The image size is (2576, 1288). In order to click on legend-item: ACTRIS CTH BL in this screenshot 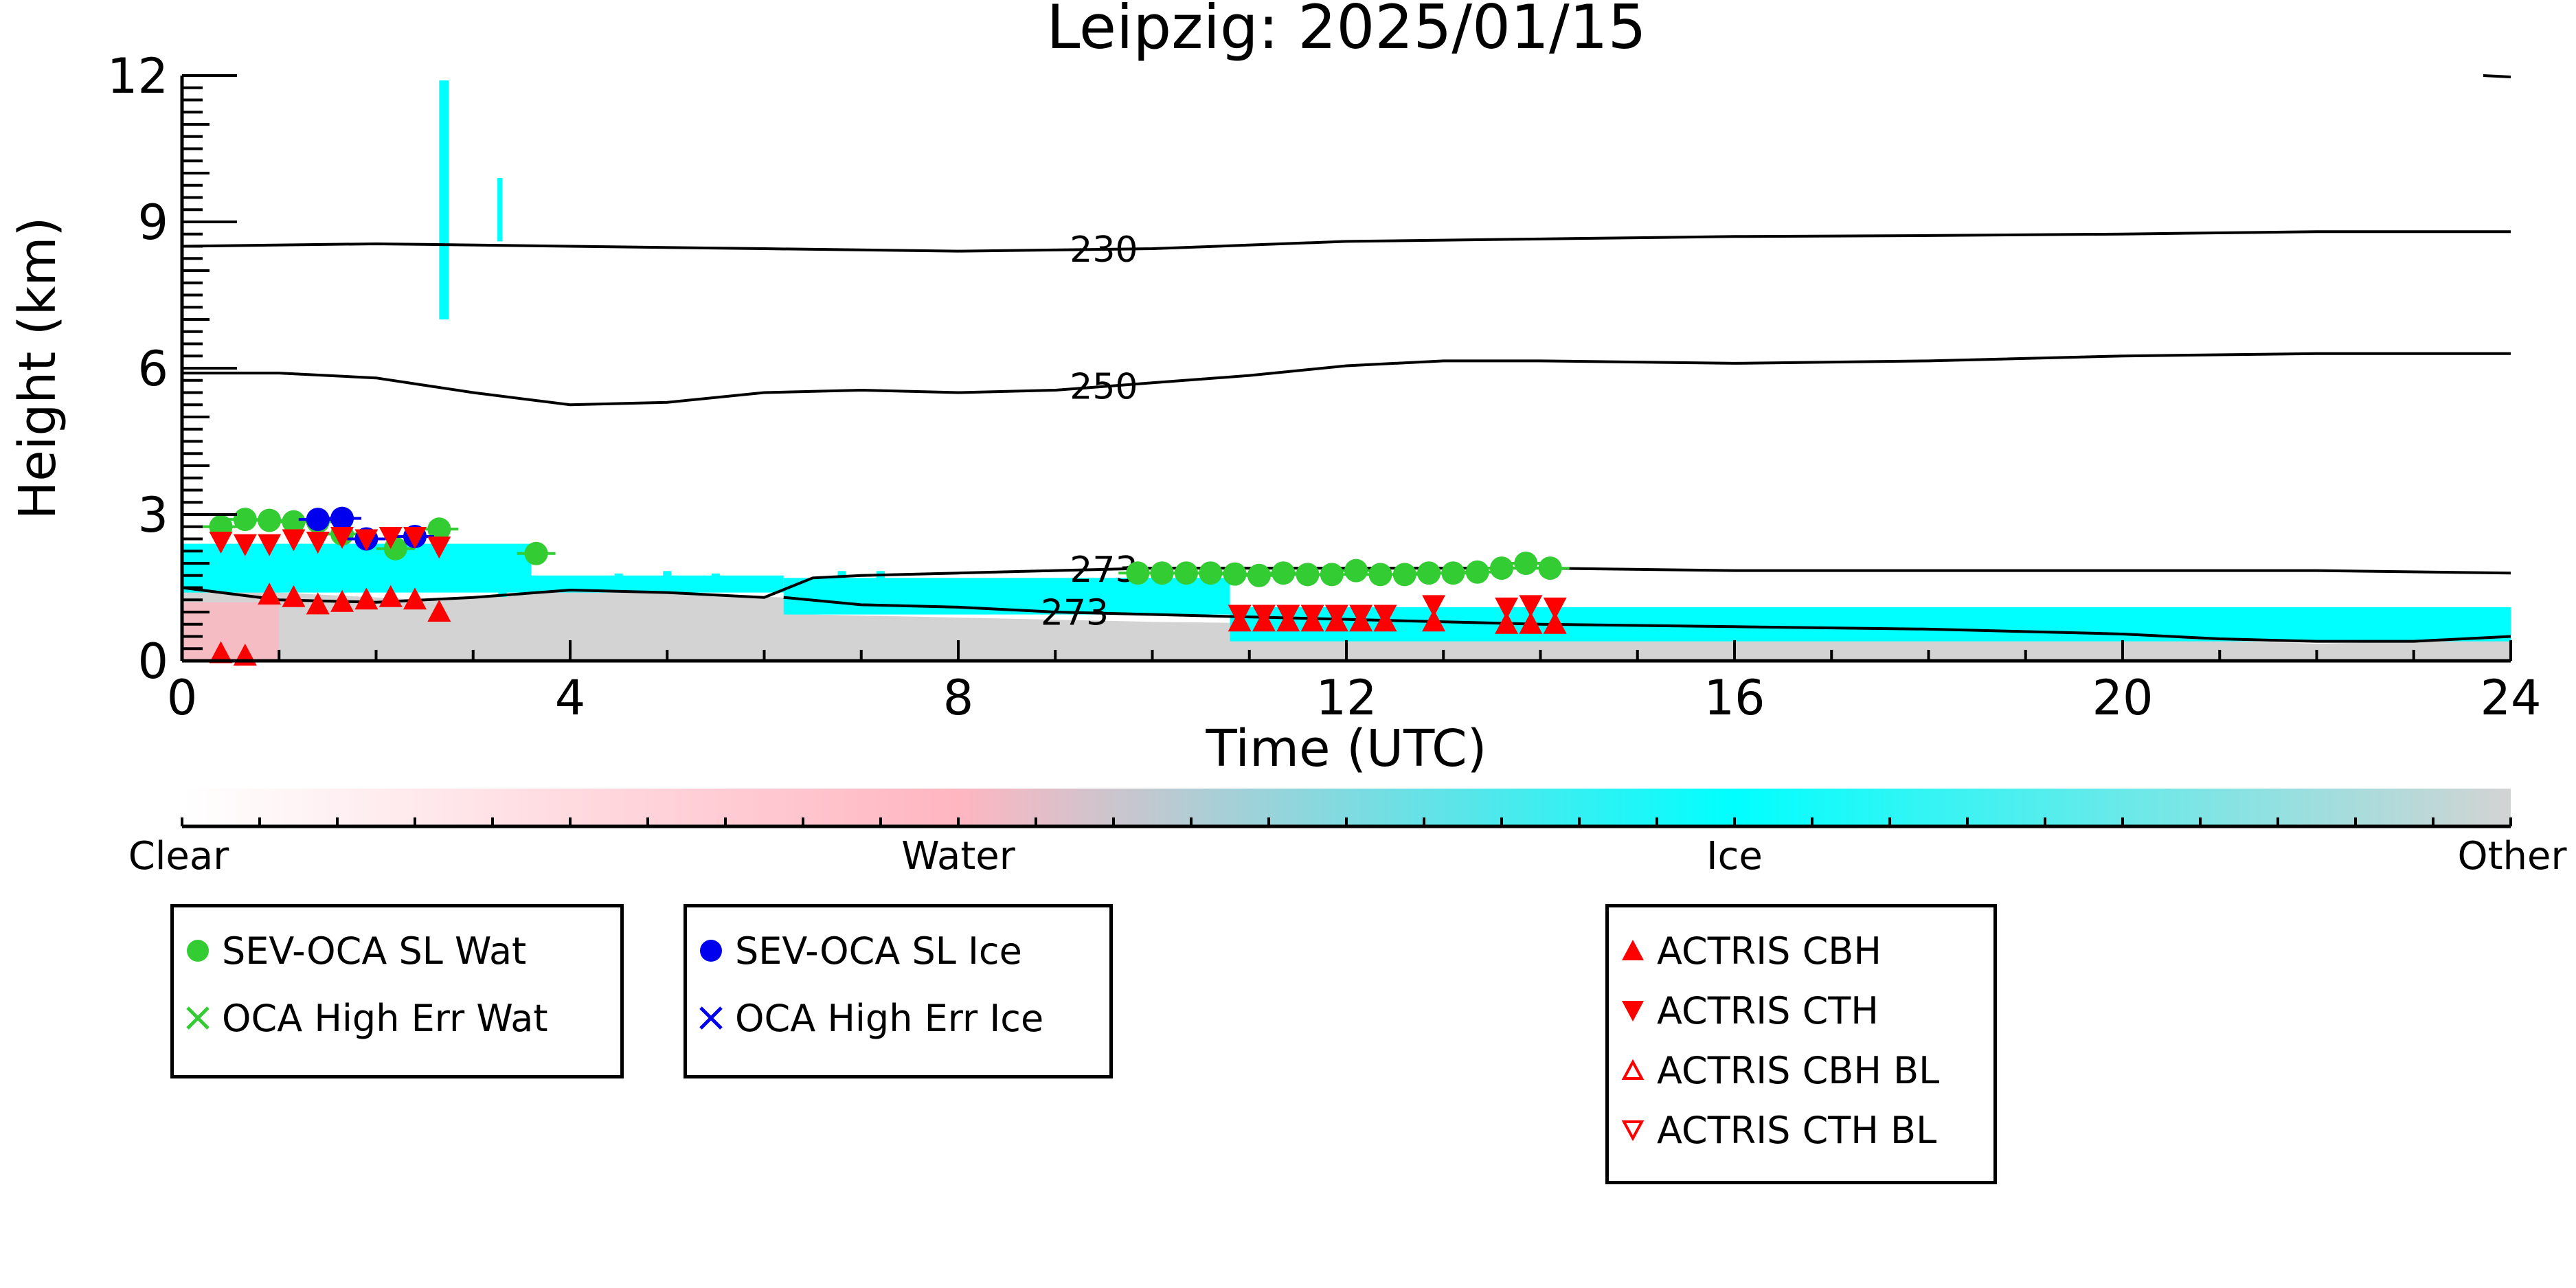, I will do `click(1801, 1130)`.